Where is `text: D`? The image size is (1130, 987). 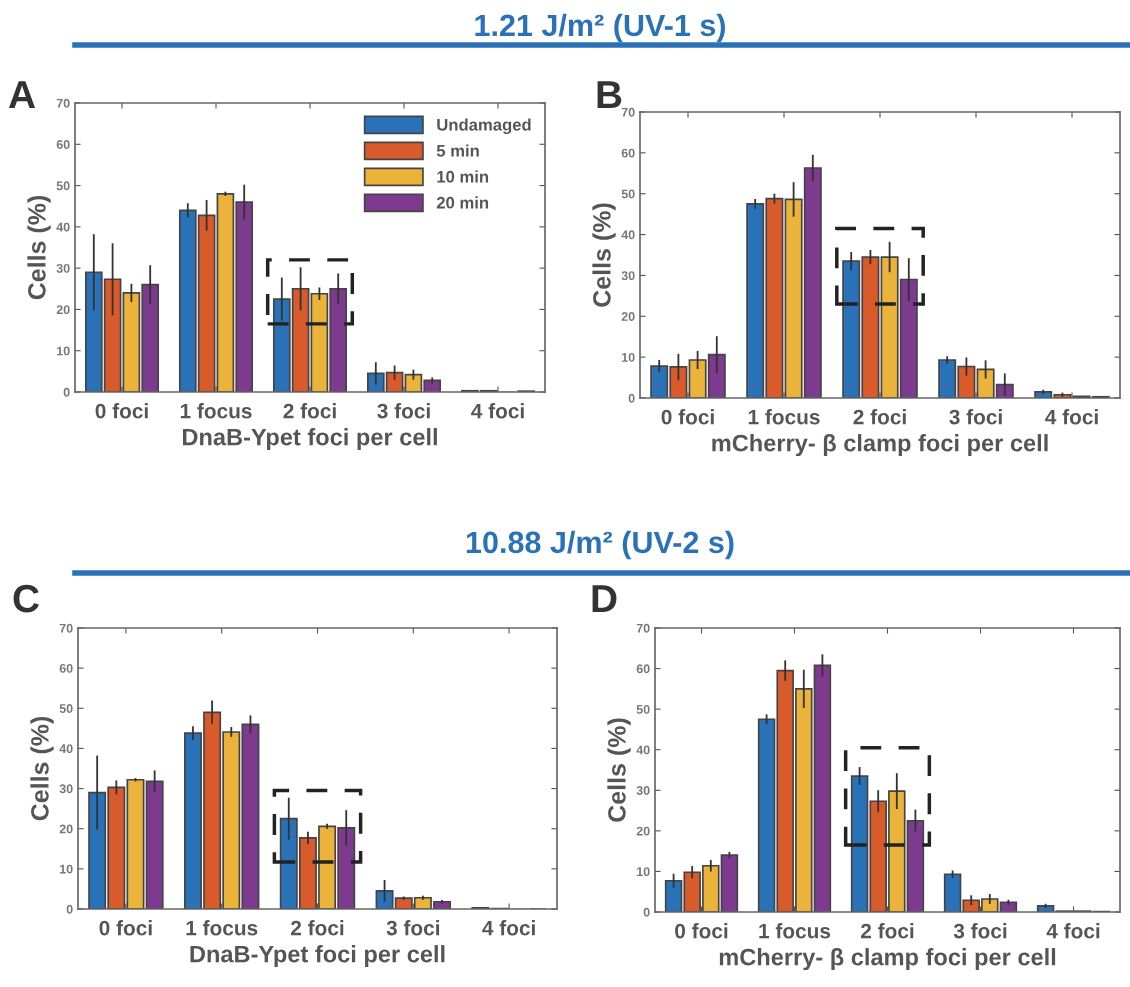 text: D is located at coordinates (604, 598).